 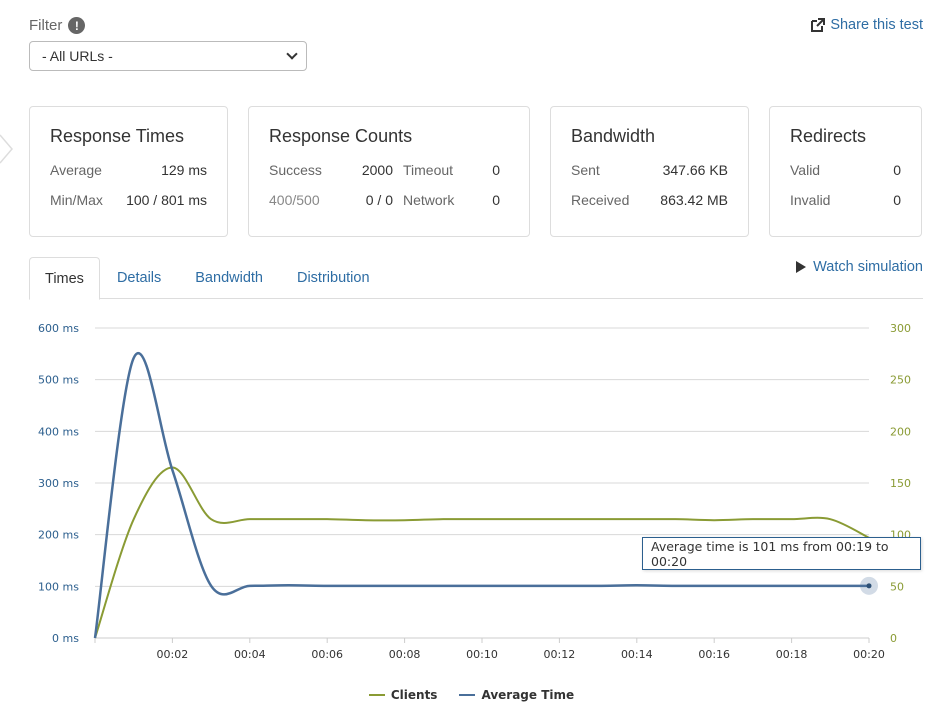 I want to click on chart-tabs: Times Details Bandwidth Distribution, so click(x=476, y=278).